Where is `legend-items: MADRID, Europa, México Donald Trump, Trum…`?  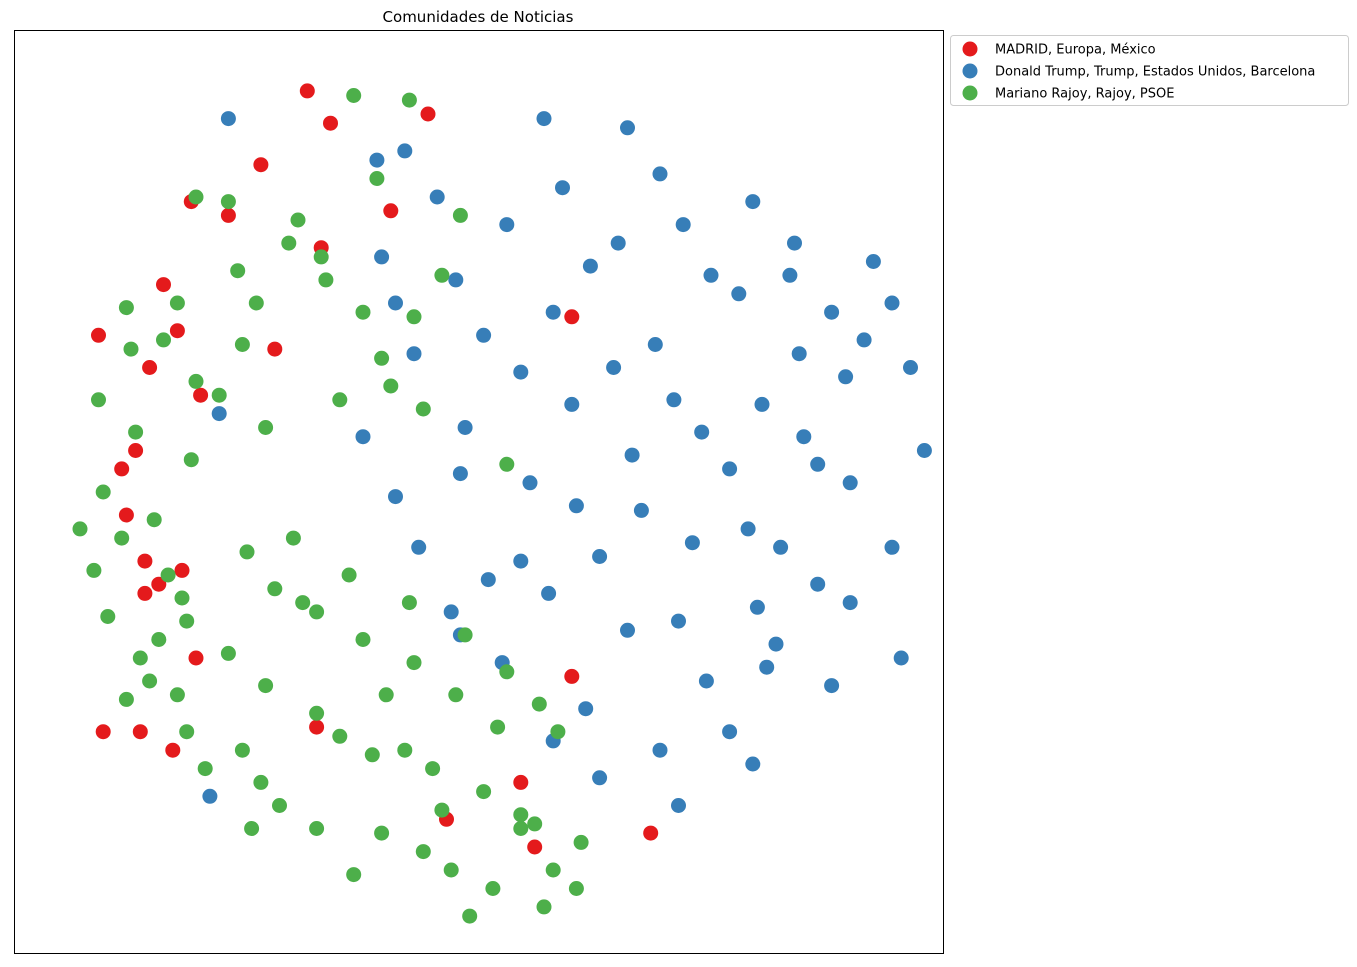
legend-items: MADRID, Europa, México Donald Trump, Trum… is located at coordinates (1138, 71).